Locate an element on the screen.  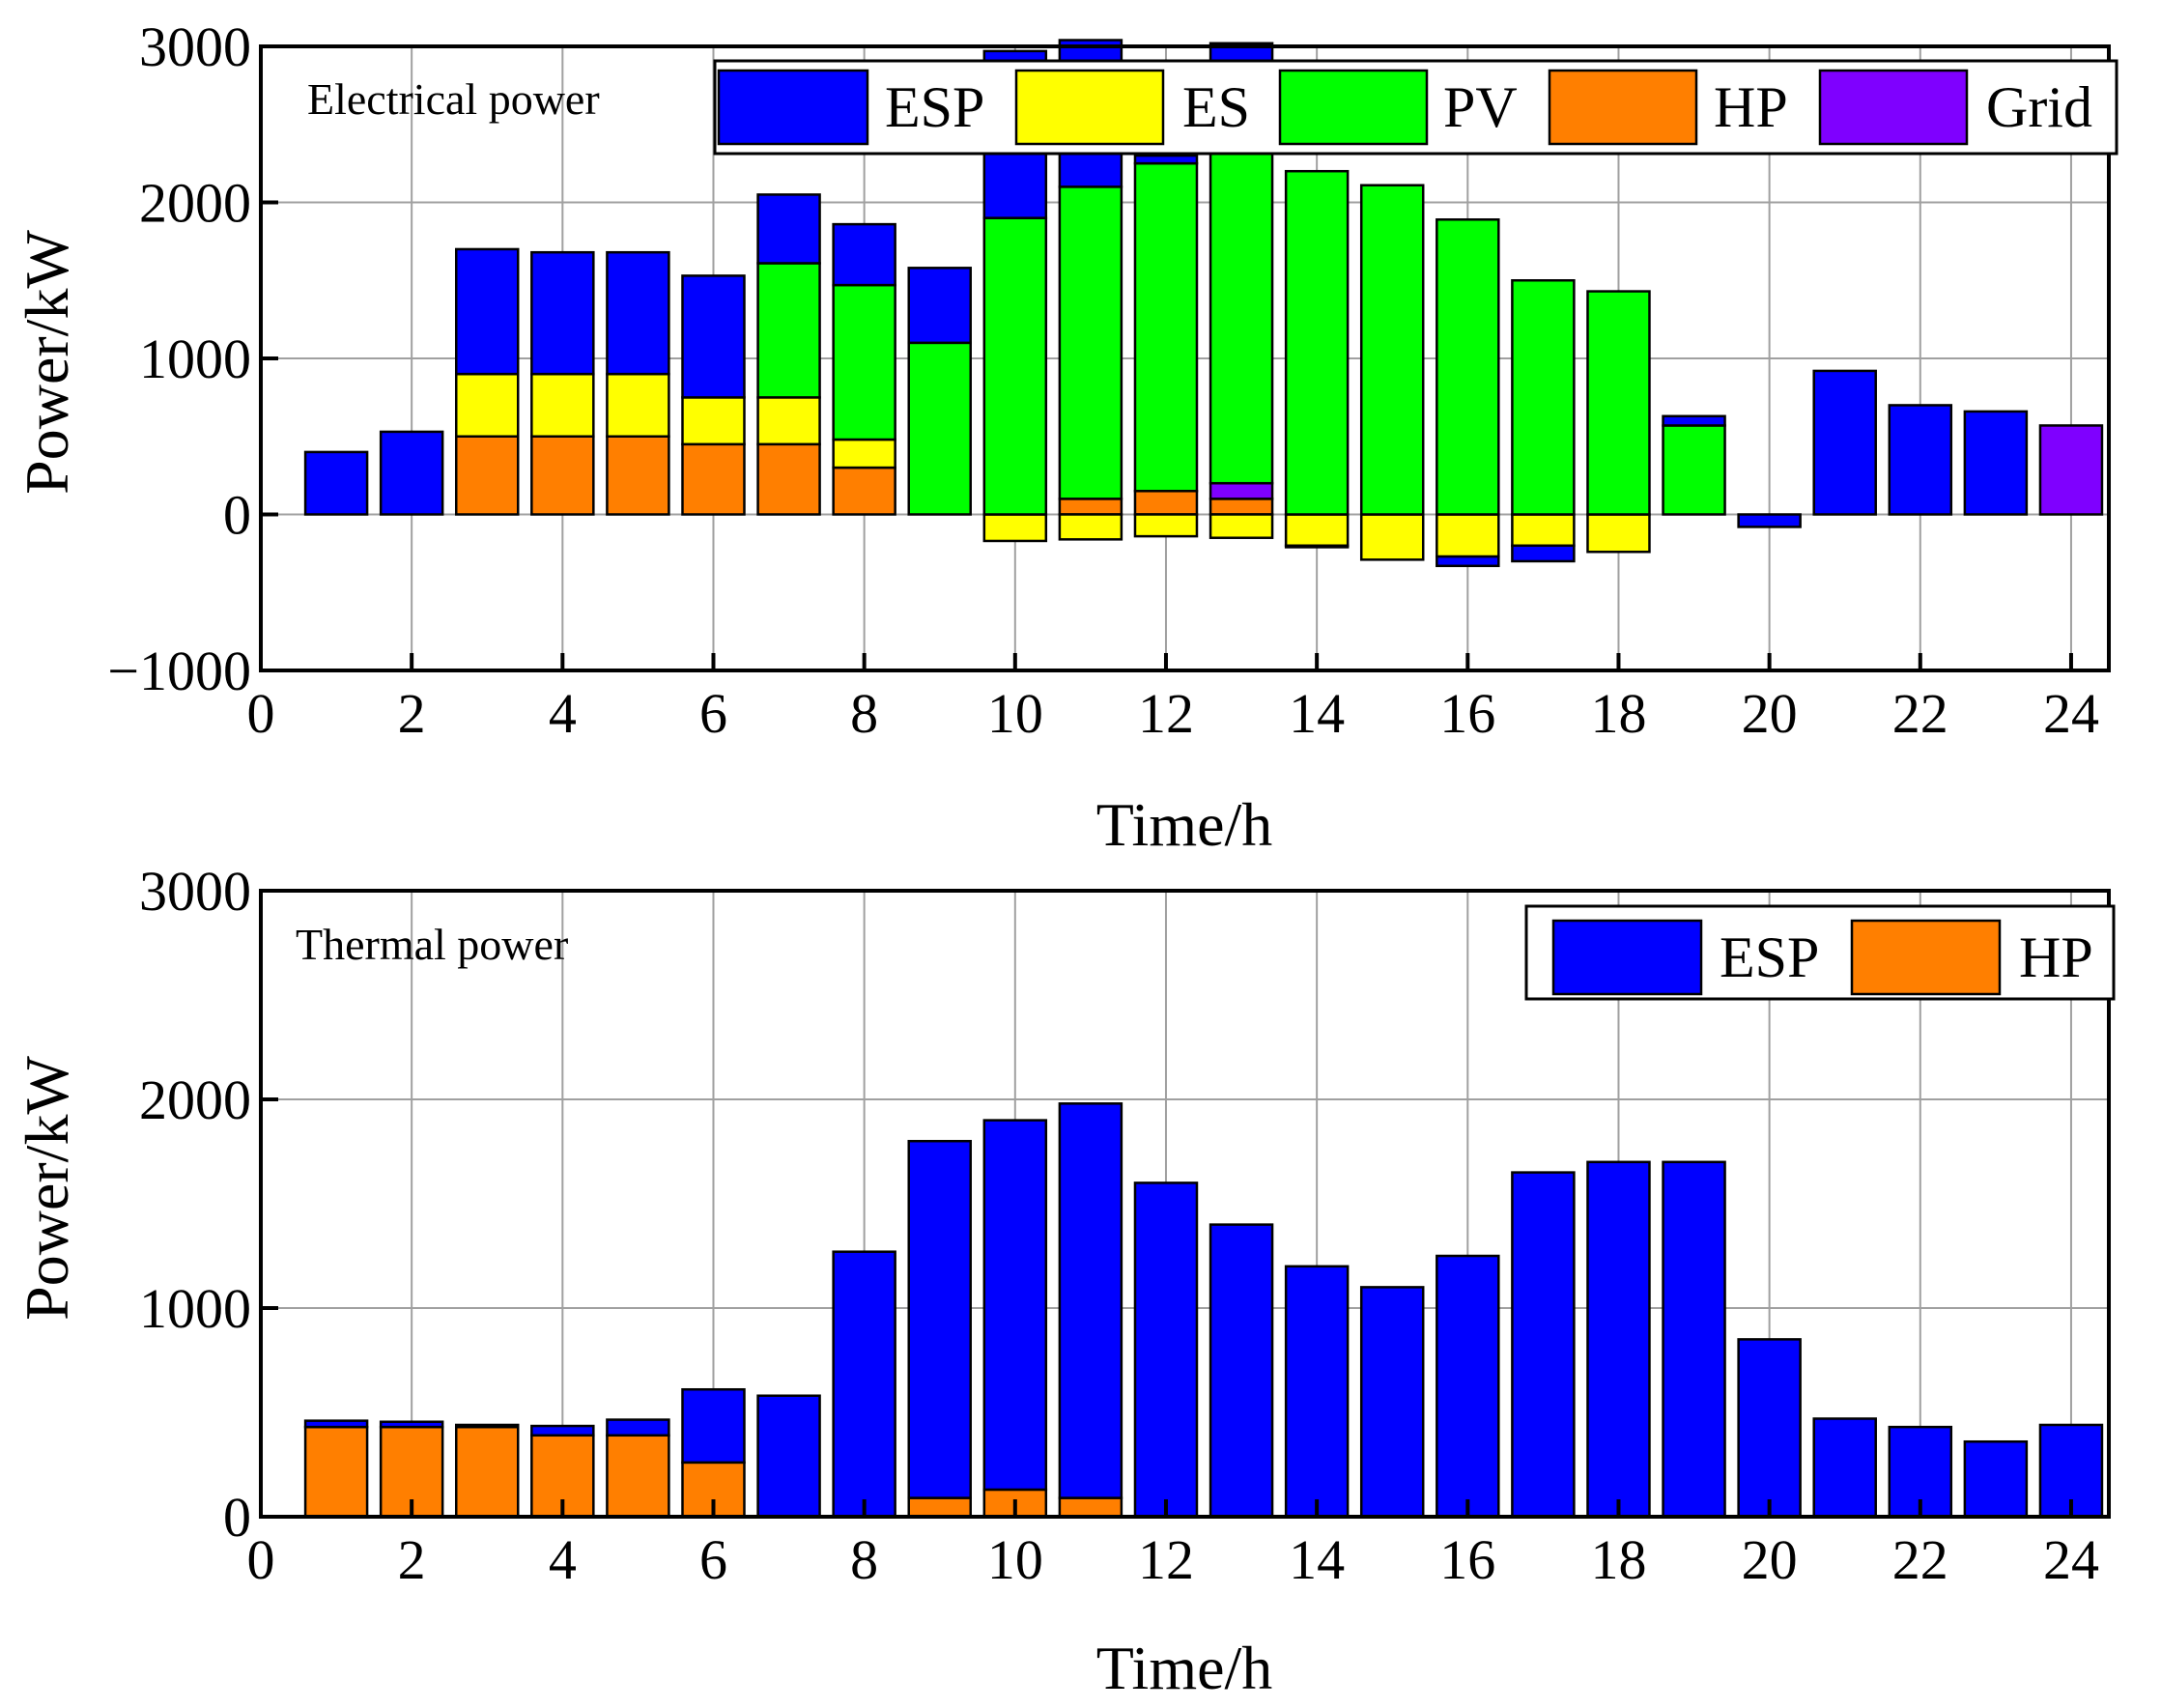
bar-hp-h13 is located at coordinates (1241, 507).